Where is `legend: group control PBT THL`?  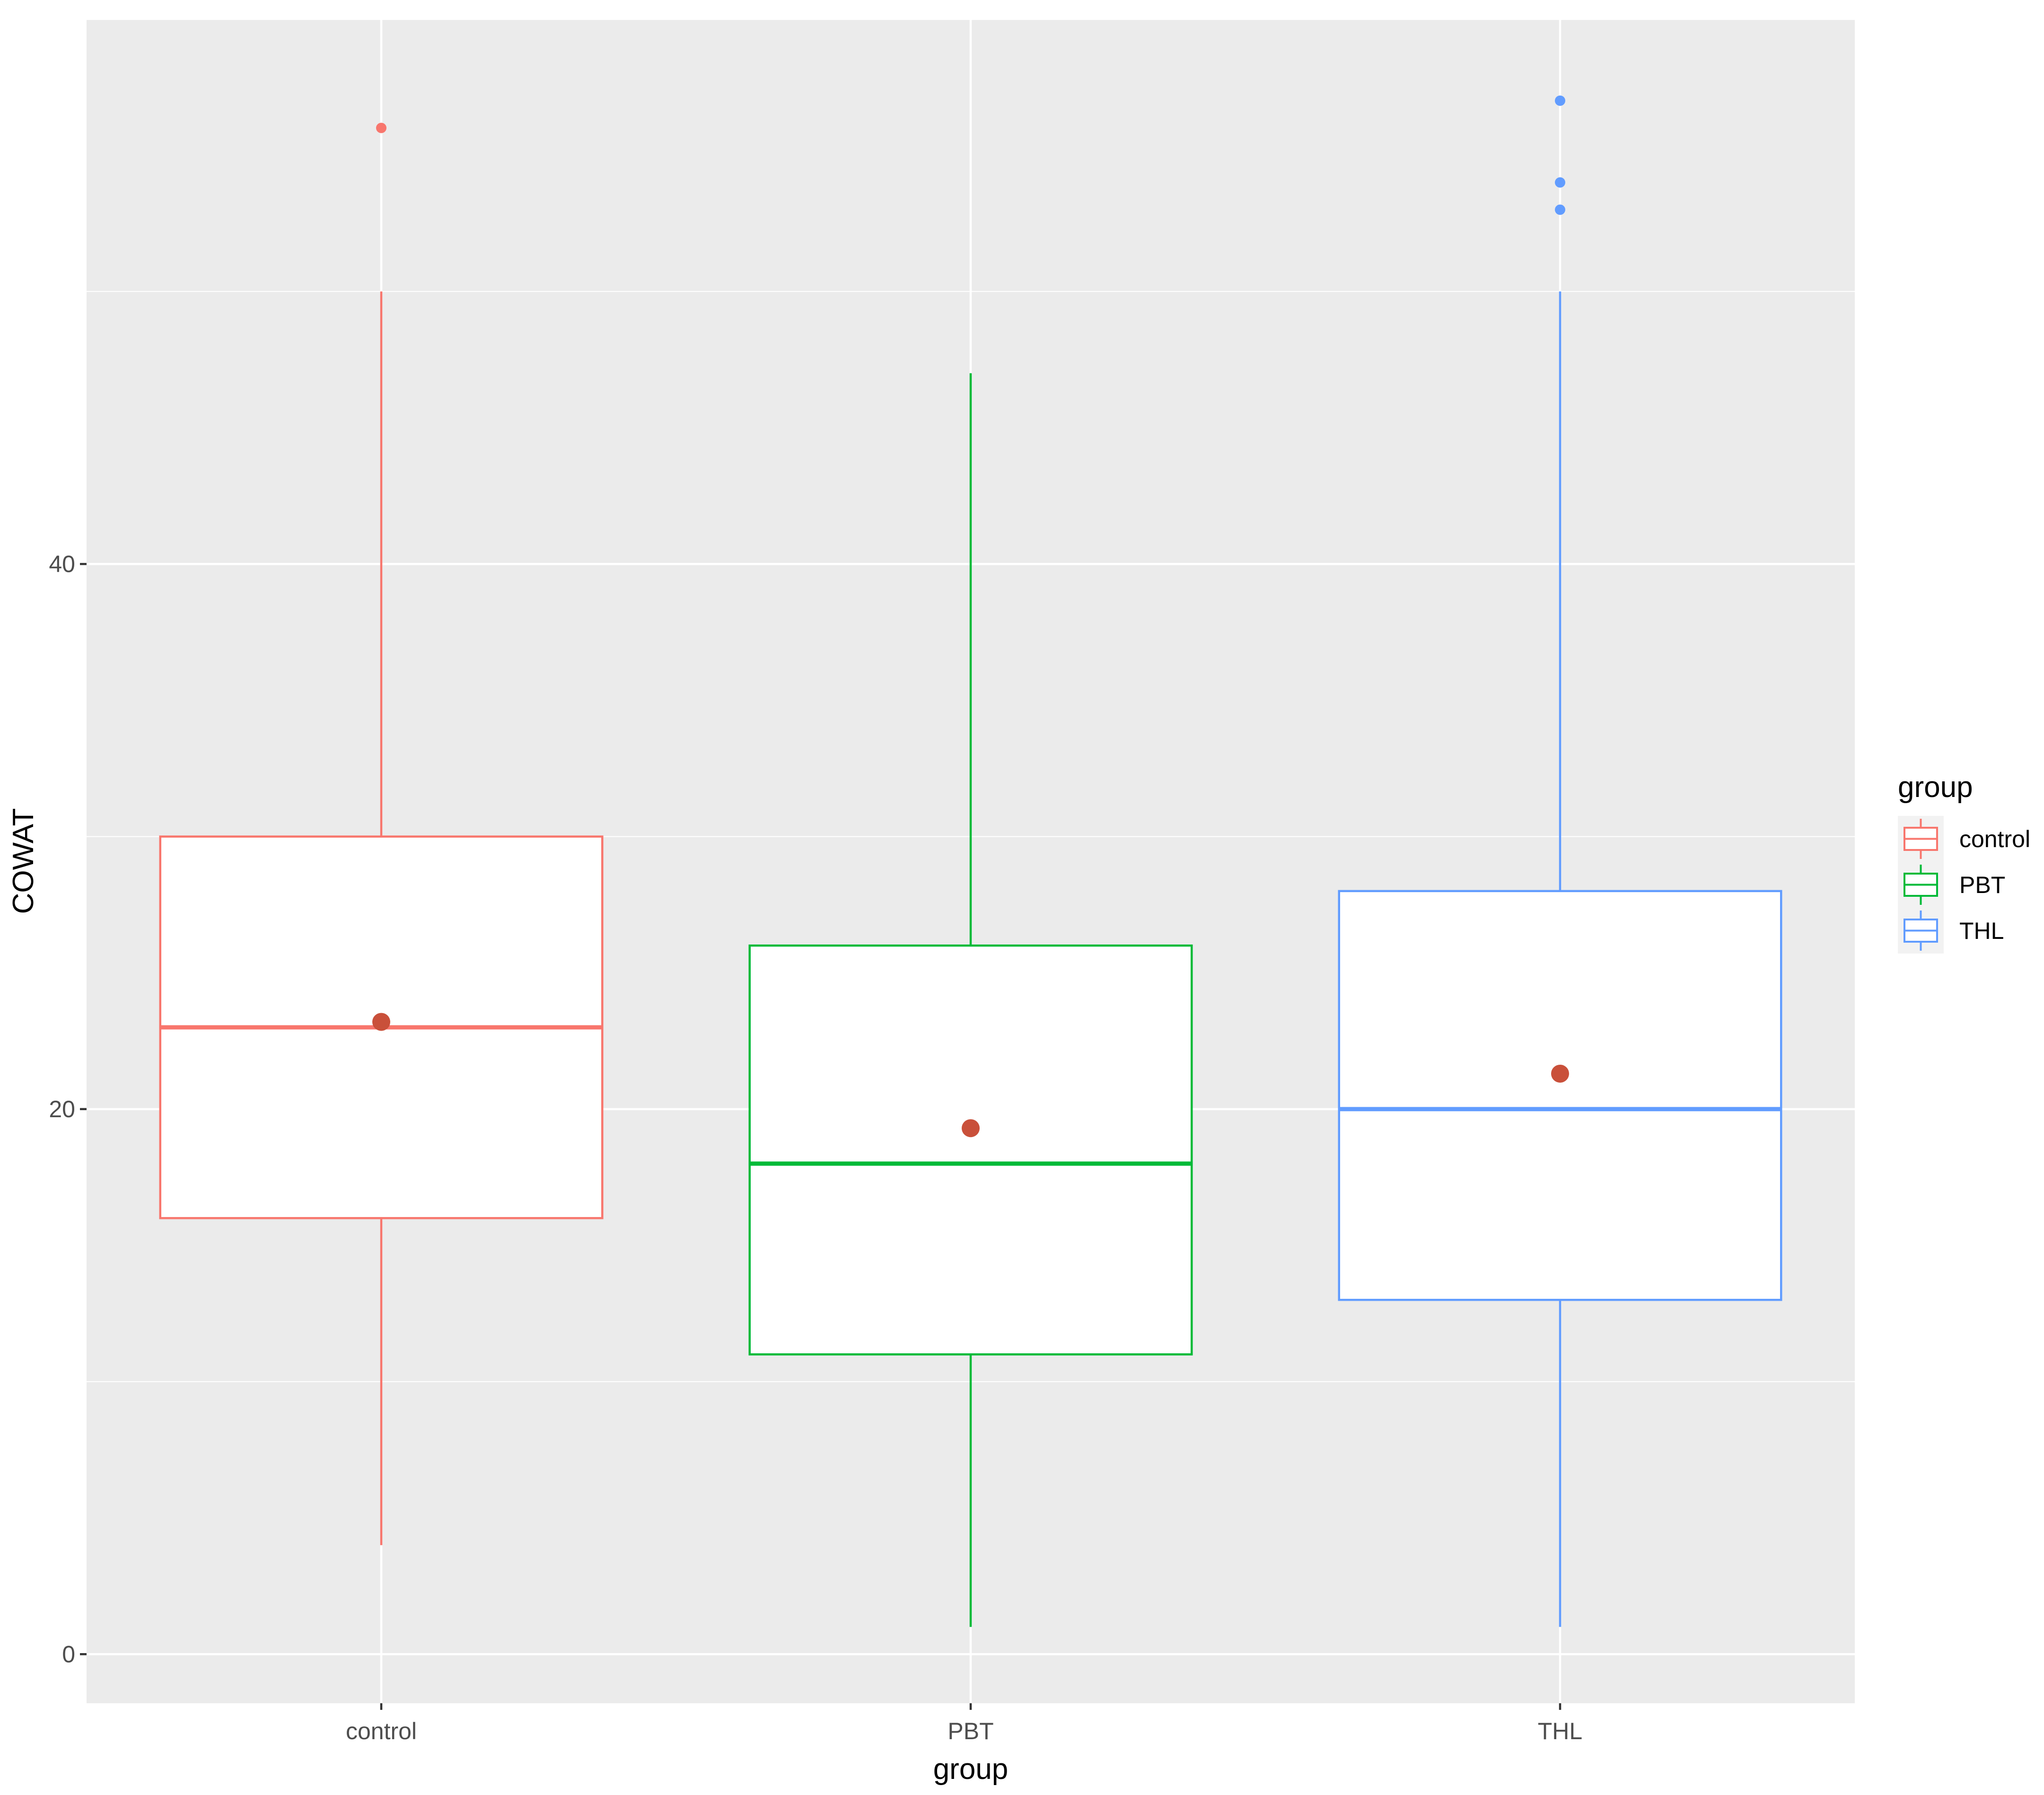 legend: group control PBT THL is located at coordinates (1964, 862).